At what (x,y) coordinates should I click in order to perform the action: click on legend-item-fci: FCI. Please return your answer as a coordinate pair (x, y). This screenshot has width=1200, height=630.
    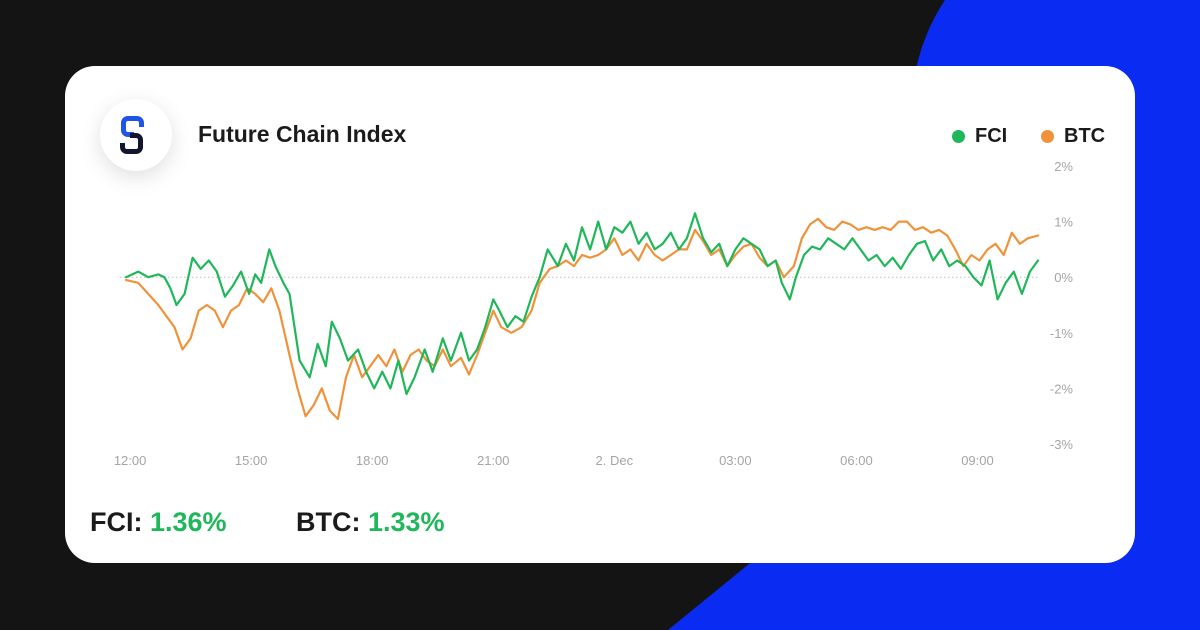
    Looking at the image, I should click on (979, 136).